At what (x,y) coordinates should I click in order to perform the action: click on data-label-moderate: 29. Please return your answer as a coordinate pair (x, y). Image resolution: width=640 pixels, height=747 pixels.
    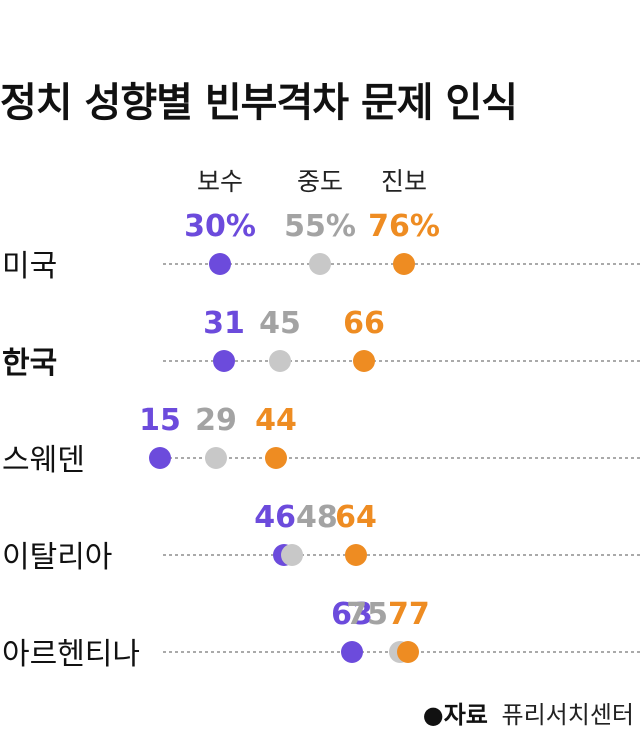
    Looking at the image, I should click on (216, 420).